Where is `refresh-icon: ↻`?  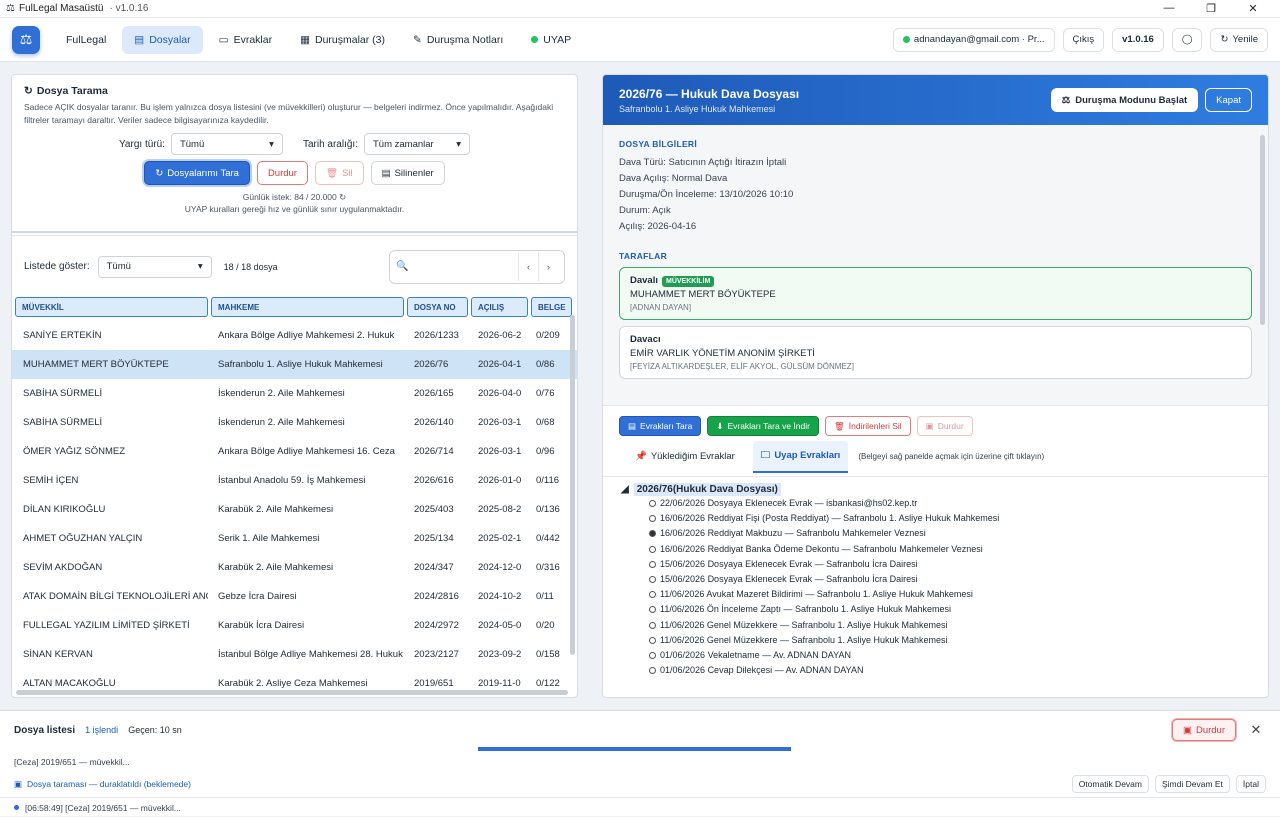 refresh-icon: ↻ is located at coordinates (159, 173).